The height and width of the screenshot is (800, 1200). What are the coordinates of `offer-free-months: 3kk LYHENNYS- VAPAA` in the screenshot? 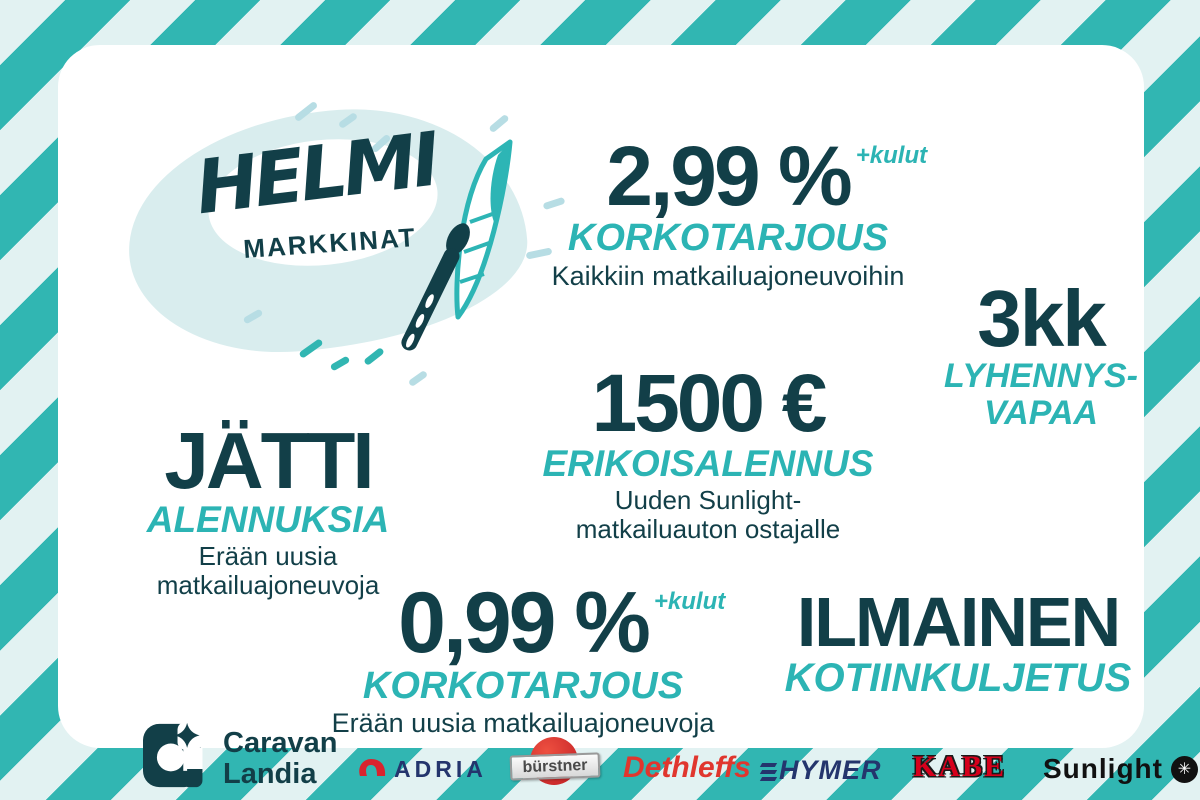 It's located at (1041, 355).